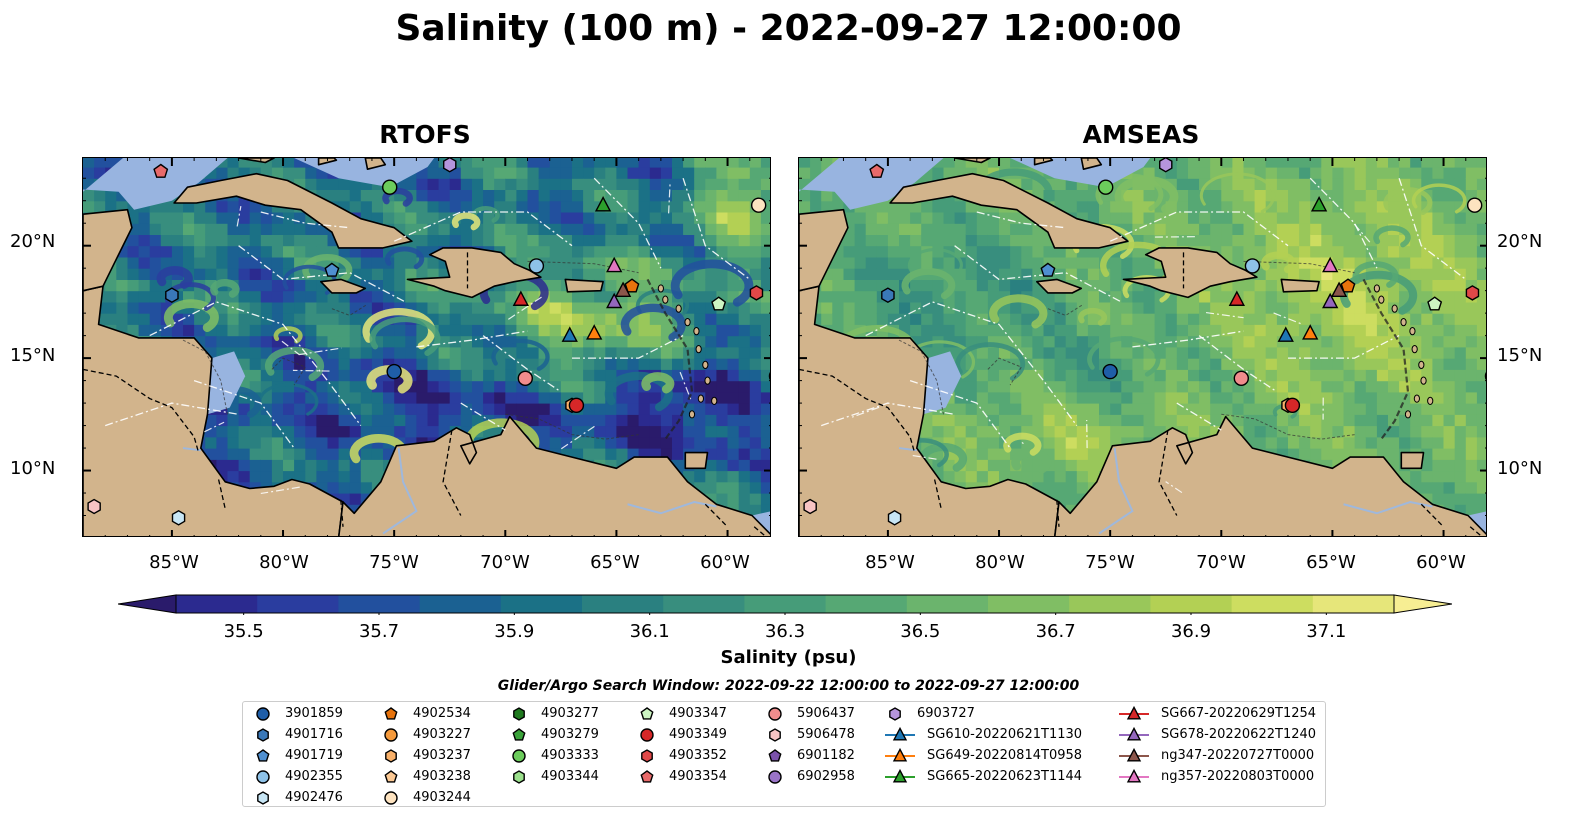 The height and width of the screenshot is (826, 1577). I want to click on colorbar-tick-label: 36.1, so click(649, 631).